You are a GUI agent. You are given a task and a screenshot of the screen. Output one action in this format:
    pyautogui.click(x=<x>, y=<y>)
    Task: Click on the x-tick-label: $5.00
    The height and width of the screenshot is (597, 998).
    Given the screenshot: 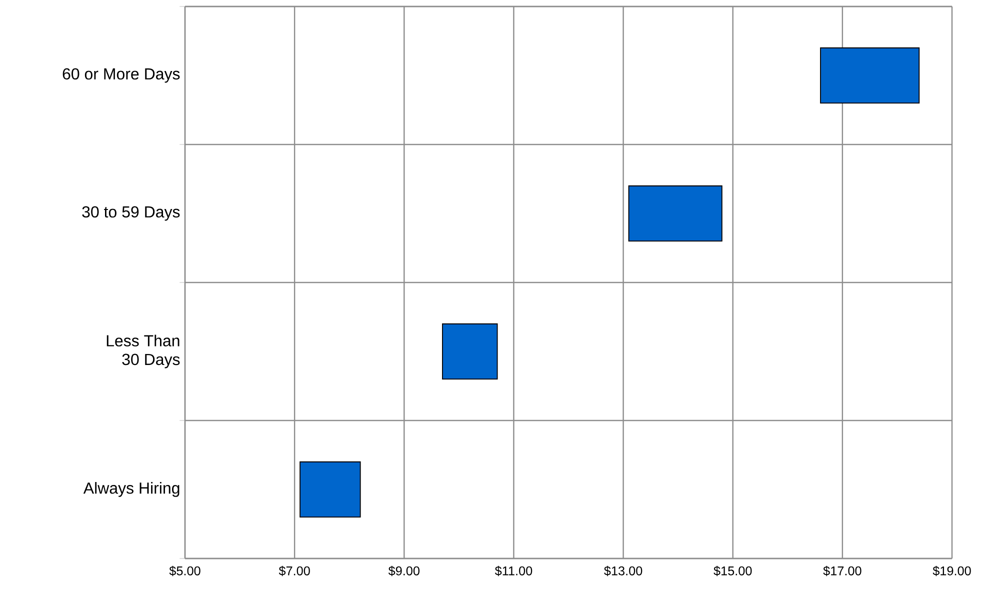 What is the action you would take?
    pyautogui.click(x=184, y=571)
    